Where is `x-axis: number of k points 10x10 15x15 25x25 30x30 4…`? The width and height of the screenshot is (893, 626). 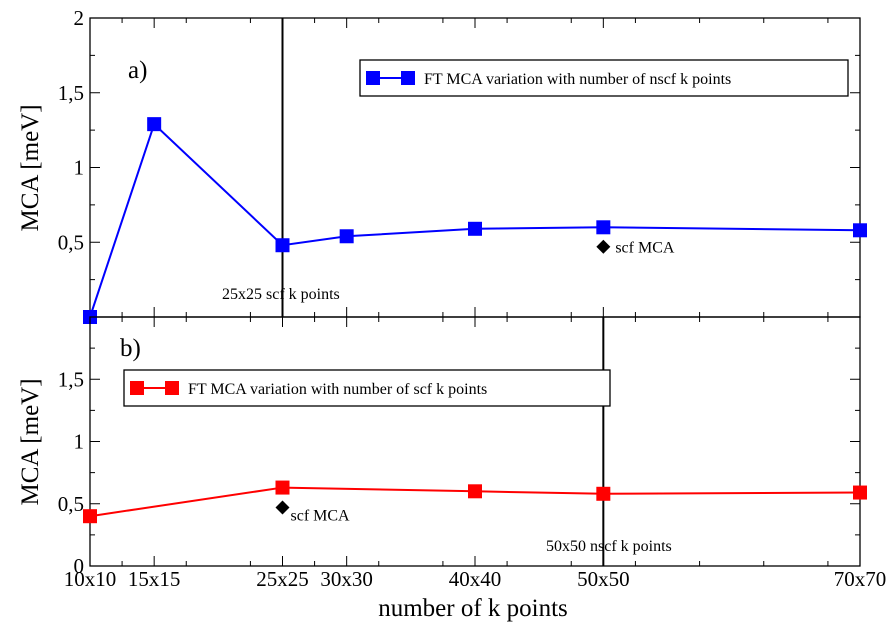 x-axis: number of k points 10x10 15x15 25x25 30x30 4… is located at coordinates (475, 594).